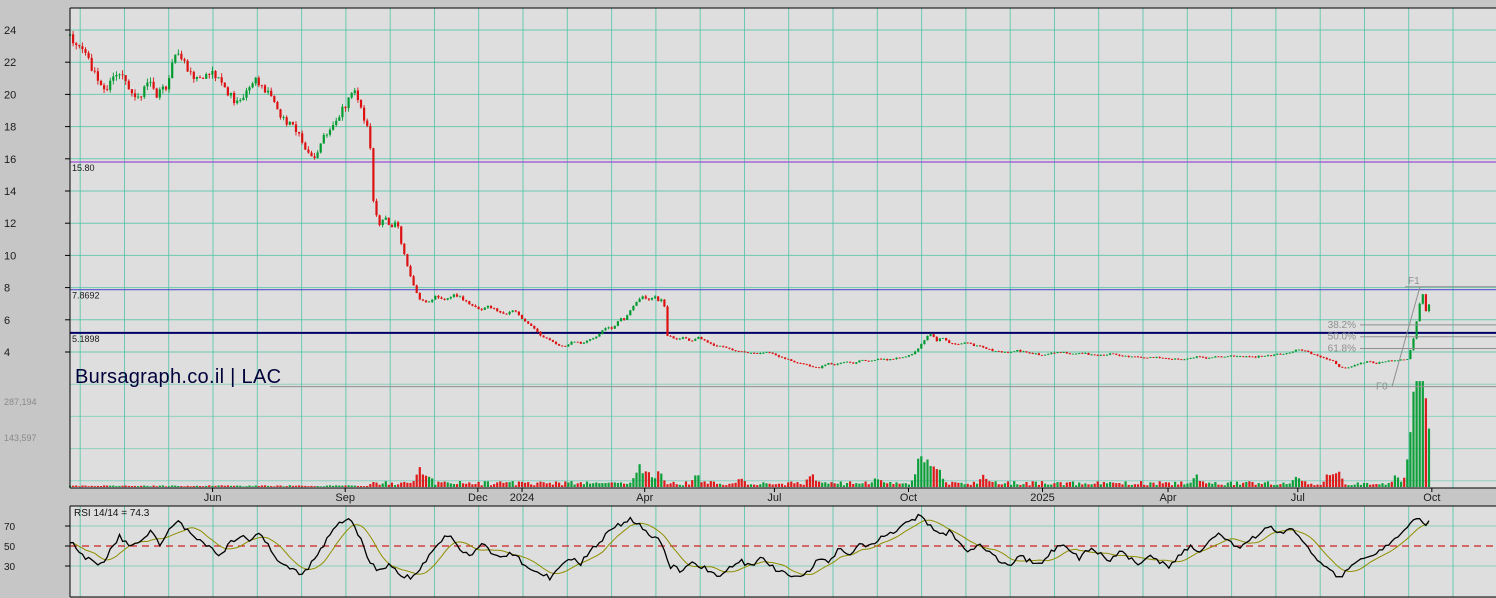 This screenshot has height=598, width=1496. Describe the element at coordinates (10, 31) in the screenshot. I see `y-axis-tick: 24` at that location.